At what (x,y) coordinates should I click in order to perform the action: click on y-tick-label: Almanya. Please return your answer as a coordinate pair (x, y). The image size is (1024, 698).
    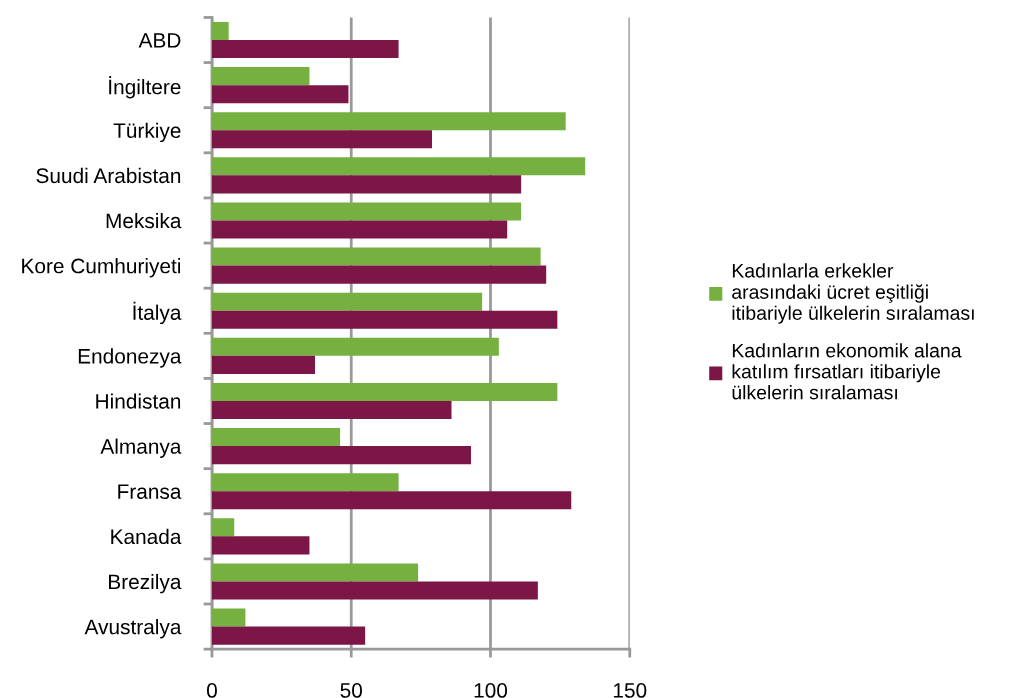
    Looking at the image, I should click on (141, 448).